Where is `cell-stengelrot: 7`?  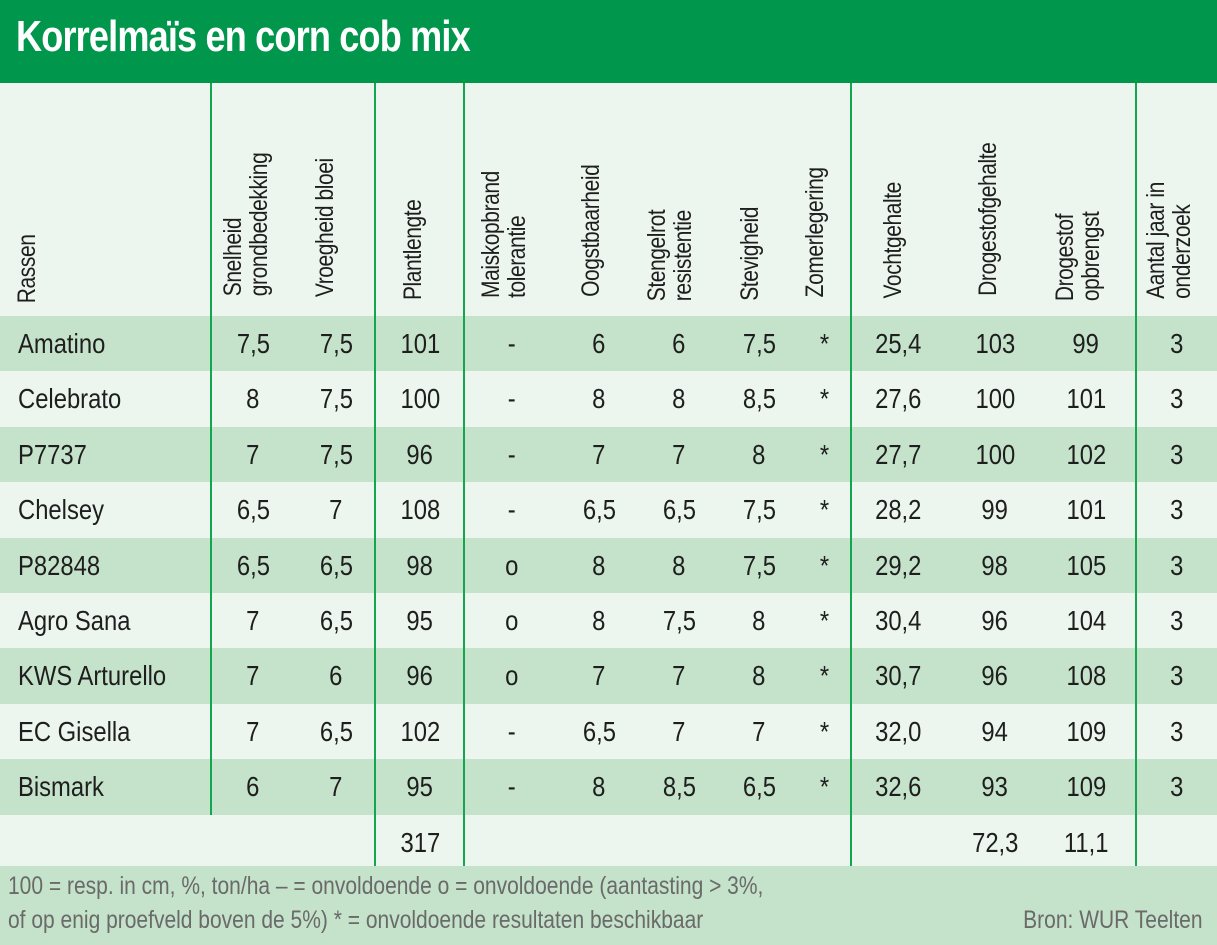
cell-stengelrot: 7 is located at coordinates (679, 731).